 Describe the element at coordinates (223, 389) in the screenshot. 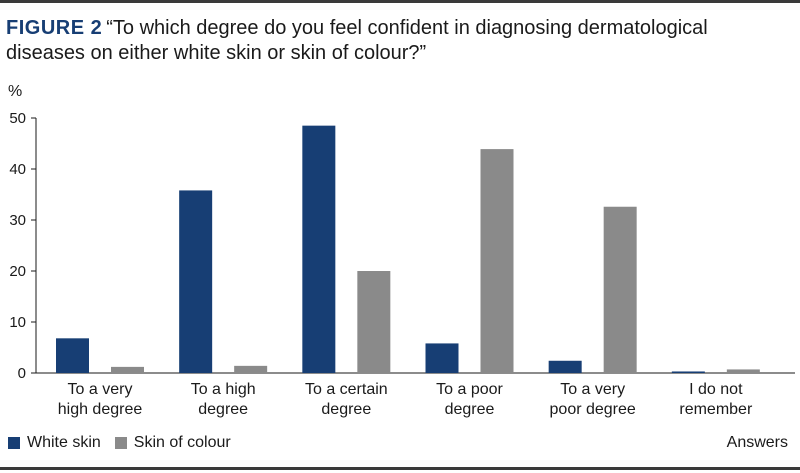

I see `x-tick-label-1-line-0: To a high` at that location.